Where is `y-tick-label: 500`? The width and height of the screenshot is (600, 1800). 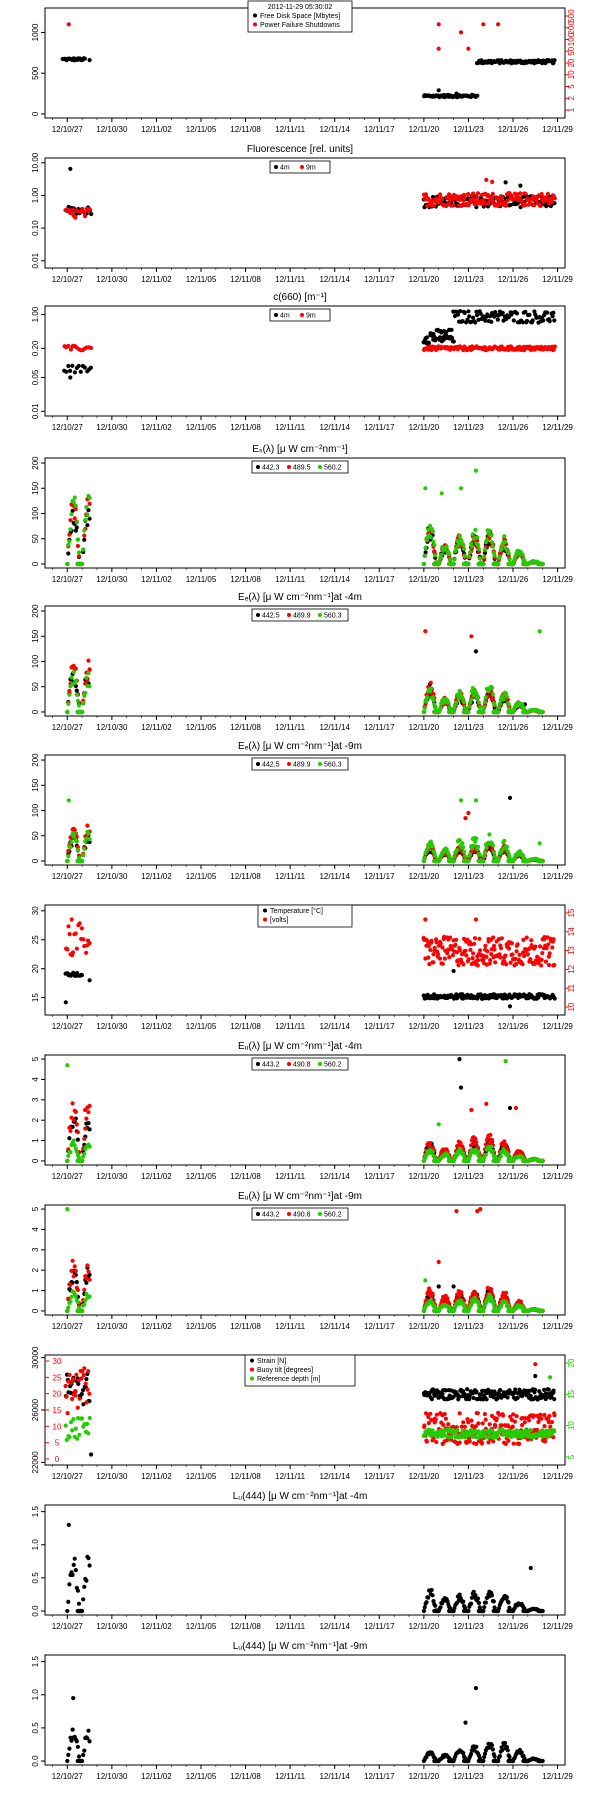 y-tick-label: 500 is located at coordinates (35, 73).